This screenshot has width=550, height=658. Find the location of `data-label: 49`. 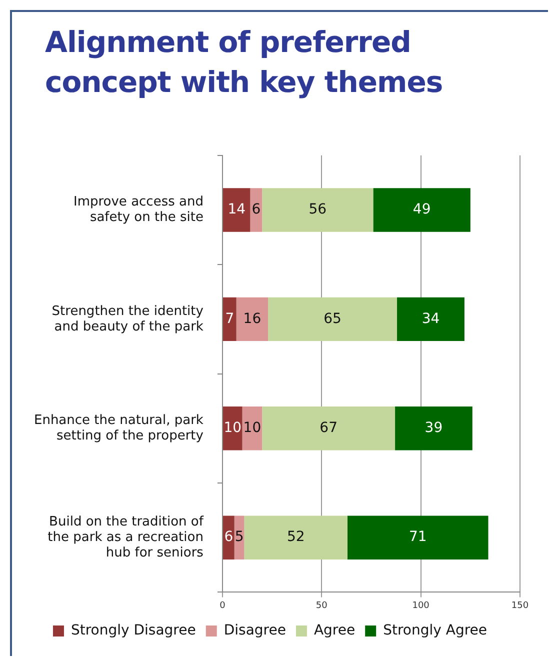

data-label: 49 is located at coordinates (421, 210).